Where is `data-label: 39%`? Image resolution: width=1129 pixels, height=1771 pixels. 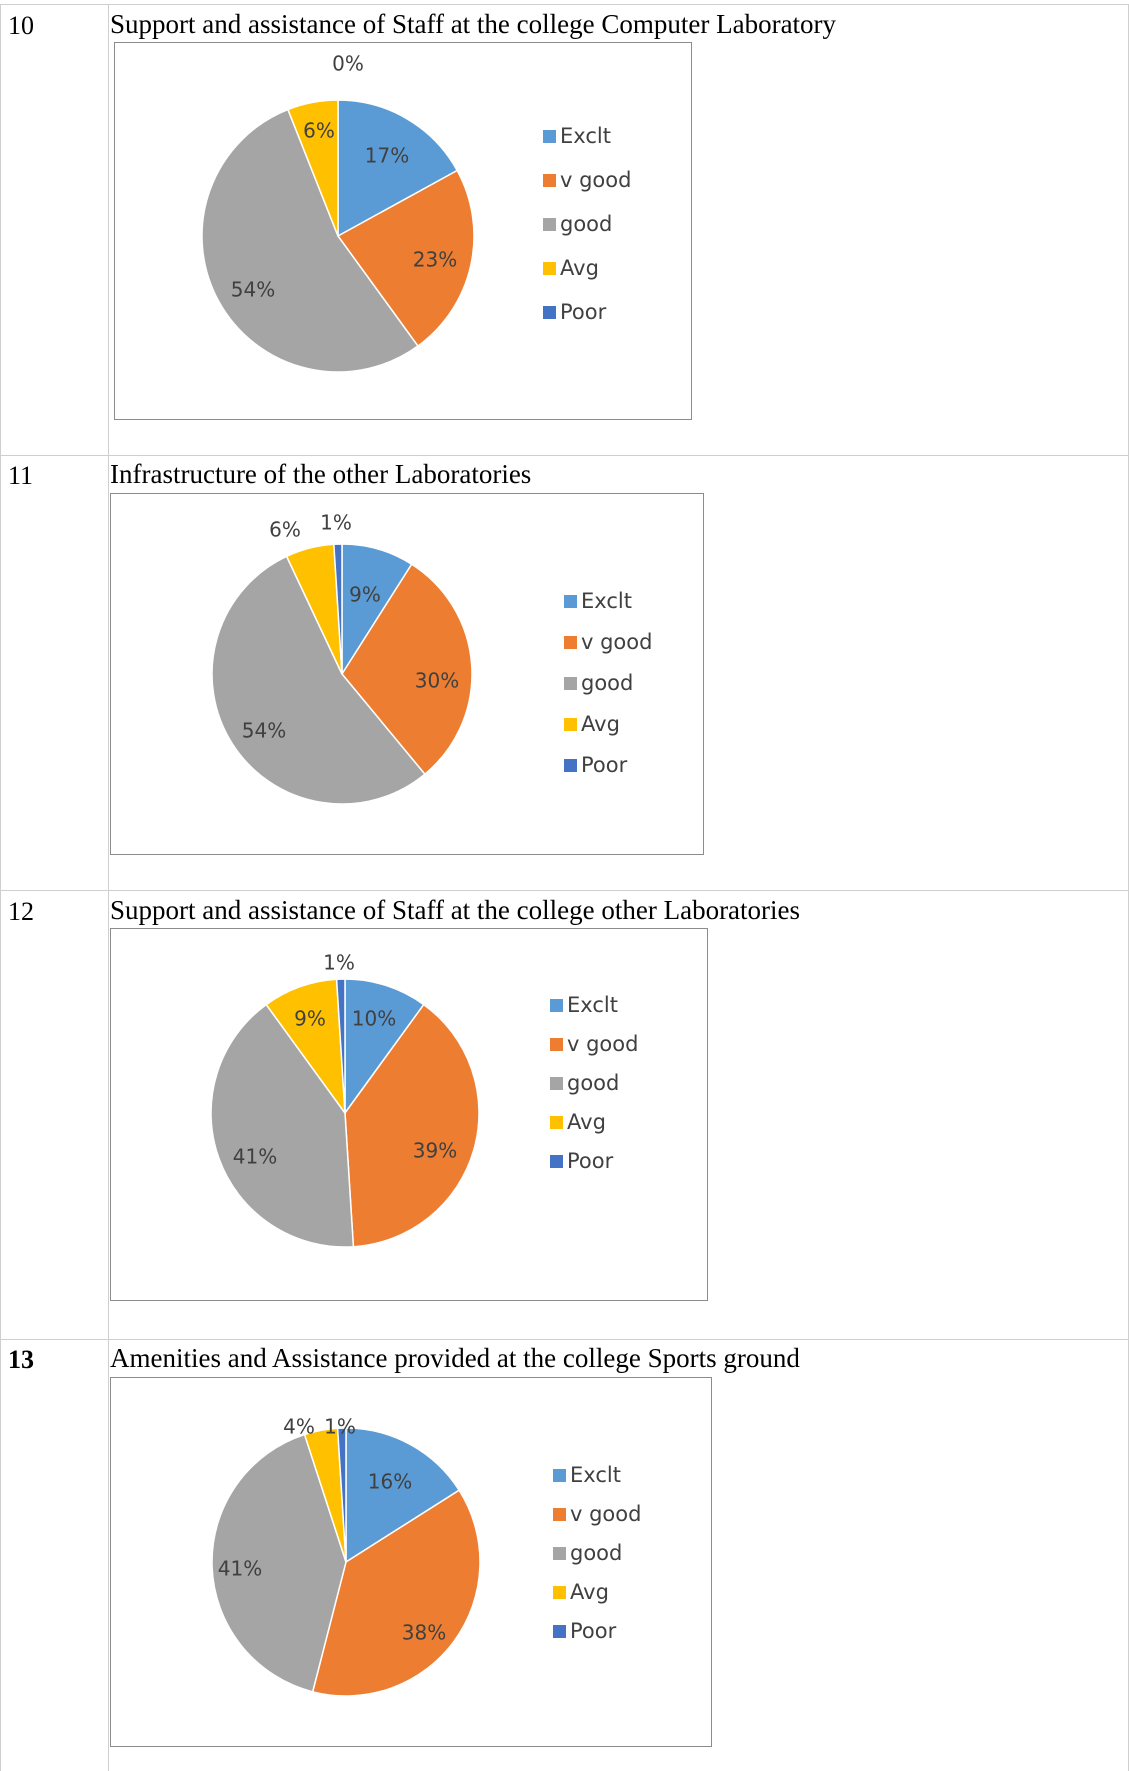 data-label: 39% is located at coordinates (435, 1151).